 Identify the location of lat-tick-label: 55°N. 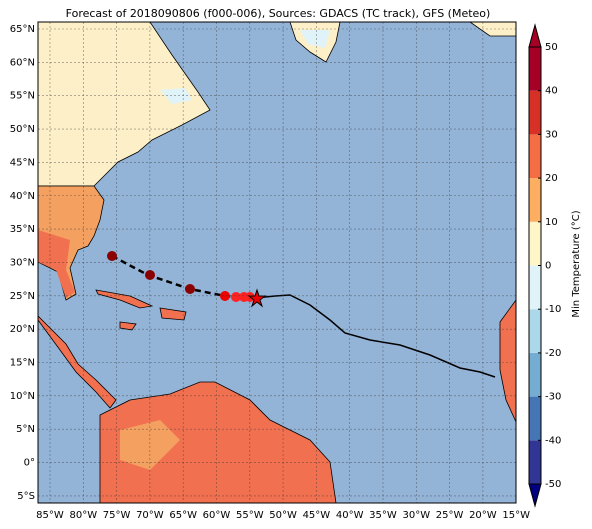
(22, 96).